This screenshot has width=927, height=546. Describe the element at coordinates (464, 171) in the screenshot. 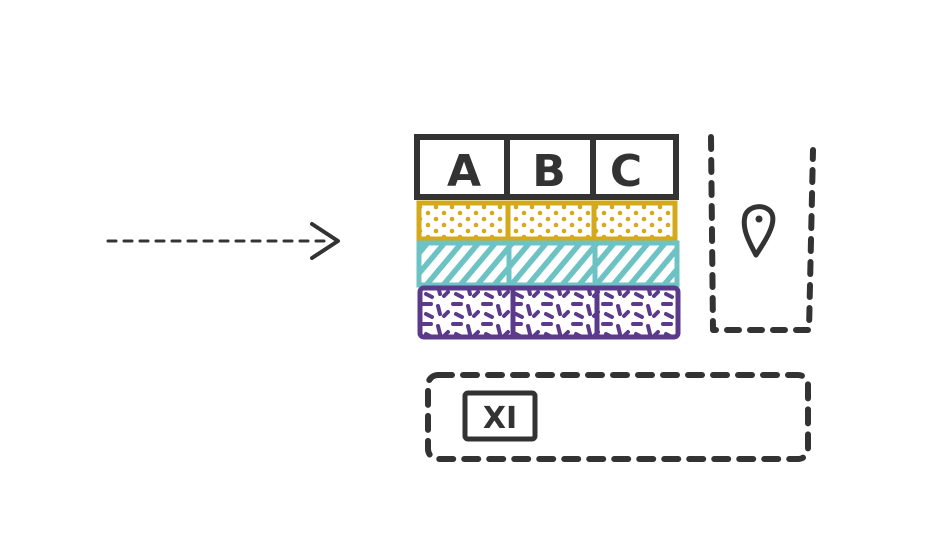

I see `header-label-a: A` at that location.